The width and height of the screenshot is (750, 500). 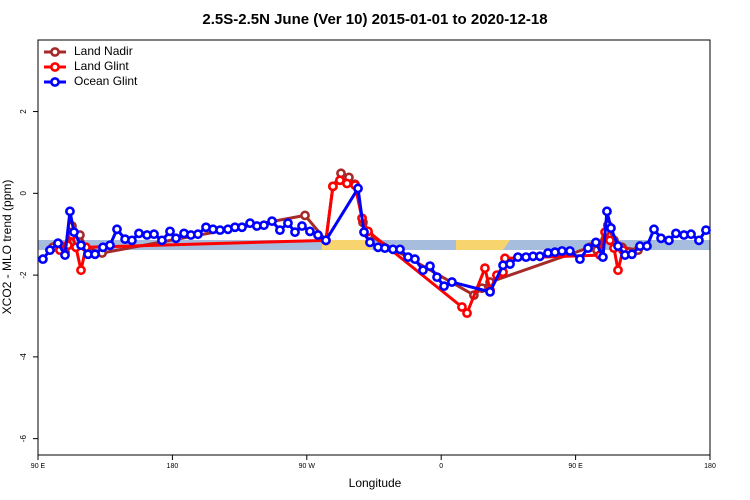 I want to click on x-tick-label: 90 W, so click(x=307, y=466).